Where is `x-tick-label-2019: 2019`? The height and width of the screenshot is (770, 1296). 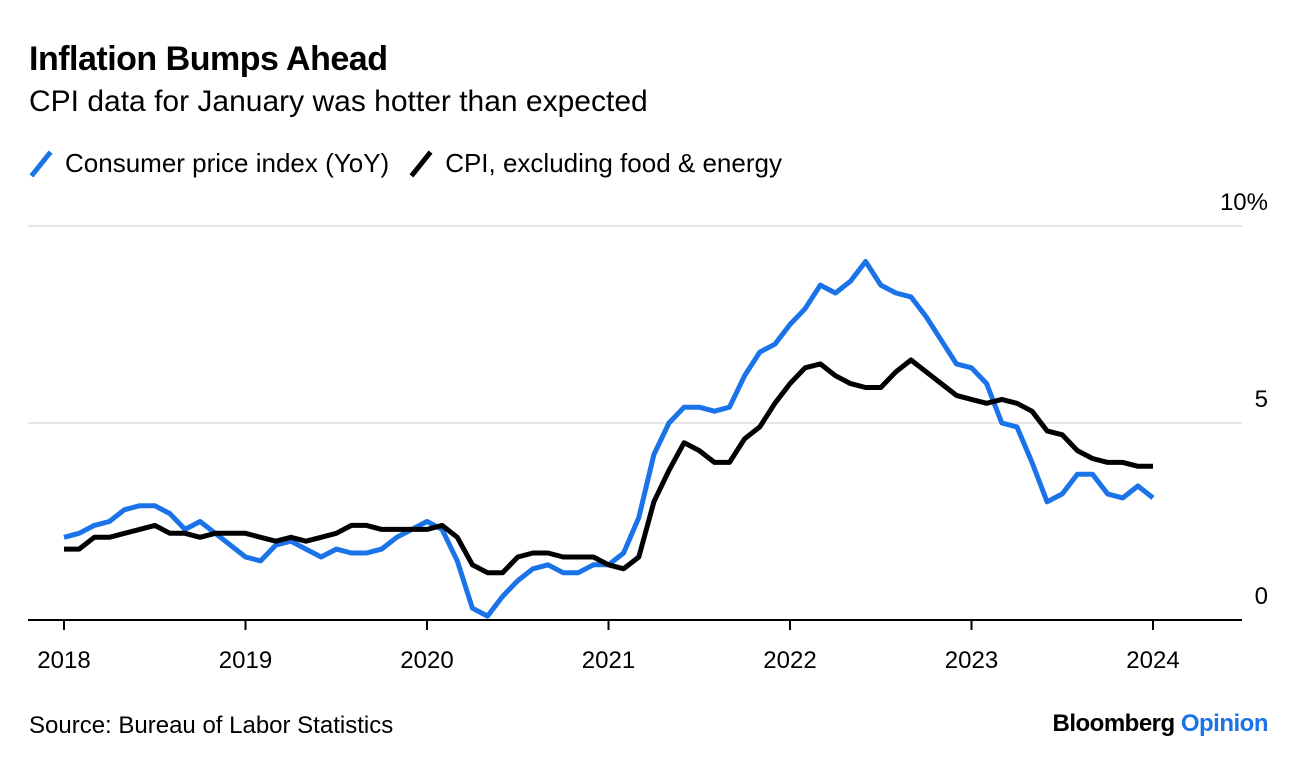
x-tick-label-2019: 2019 is located at coordinates (245, 660).